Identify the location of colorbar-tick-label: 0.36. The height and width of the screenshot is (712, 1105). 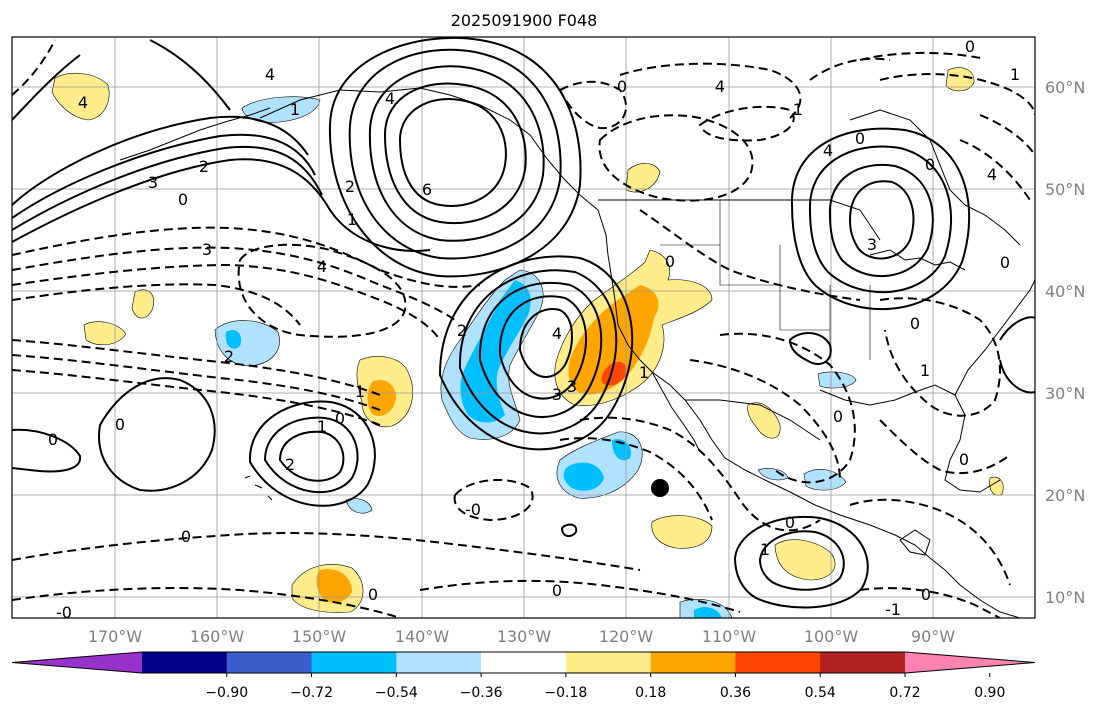
(735, 693).